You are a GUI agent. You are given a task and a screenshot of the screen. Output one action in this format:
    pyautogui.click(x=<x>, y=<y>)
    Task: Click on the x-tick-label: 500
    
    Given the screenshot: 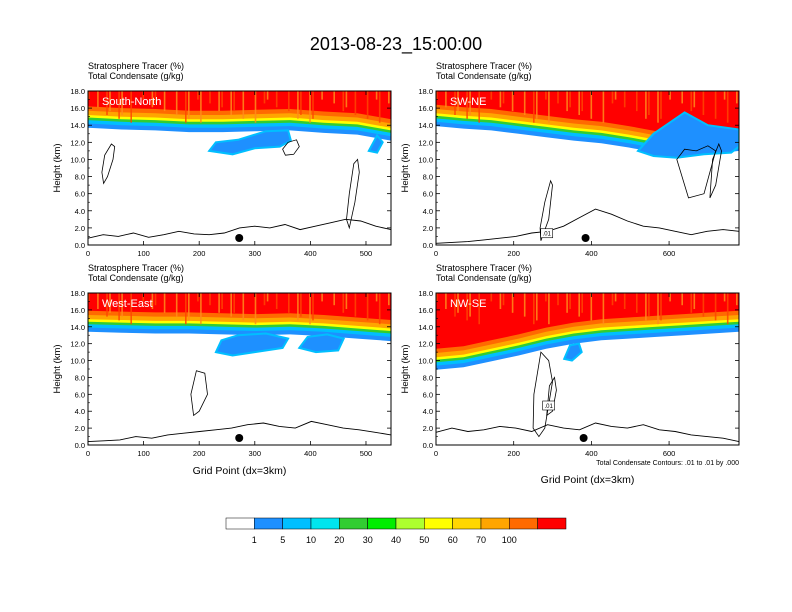 What is the action you would take?
    pyautogui.click(x=366, y=453)
    